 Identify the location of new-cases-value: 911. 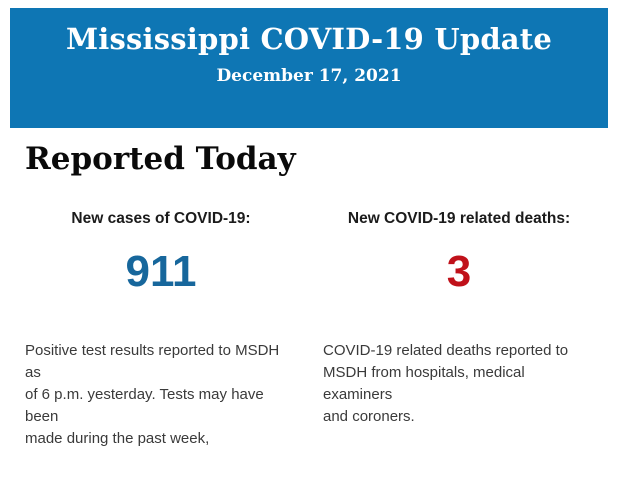
(161, 272).